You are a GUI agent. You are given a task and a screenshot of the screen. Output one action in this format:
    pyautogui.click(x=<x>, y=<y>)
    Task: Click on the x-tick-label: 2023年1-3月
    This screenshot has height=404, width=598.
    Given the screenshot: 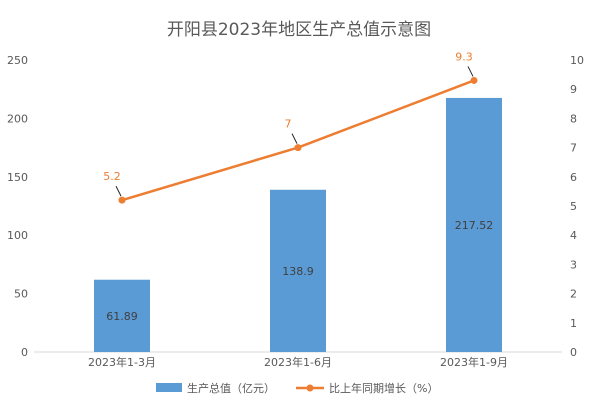 What is the action you would take?
    pyautogui.click(x=122, y=362)
    